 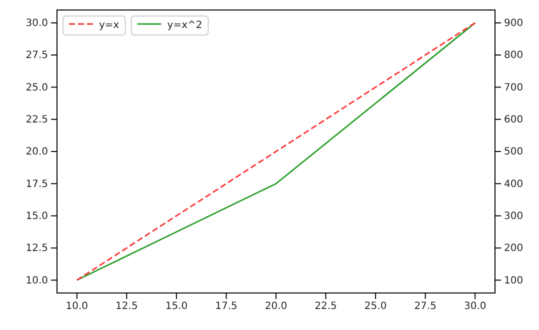 What do you see at coordinates (109, 25) in the screenshot?
I see `legend-label: y=x` at bounding box center [109, 25].